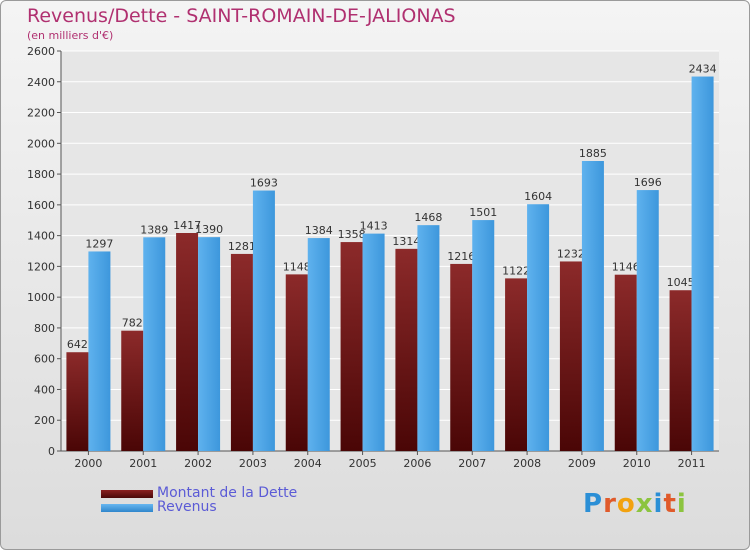  What do you see at coordinates (44, 359) in the screenshot?
I see `y-tick-label: 600` at bounding box center [44, 359].